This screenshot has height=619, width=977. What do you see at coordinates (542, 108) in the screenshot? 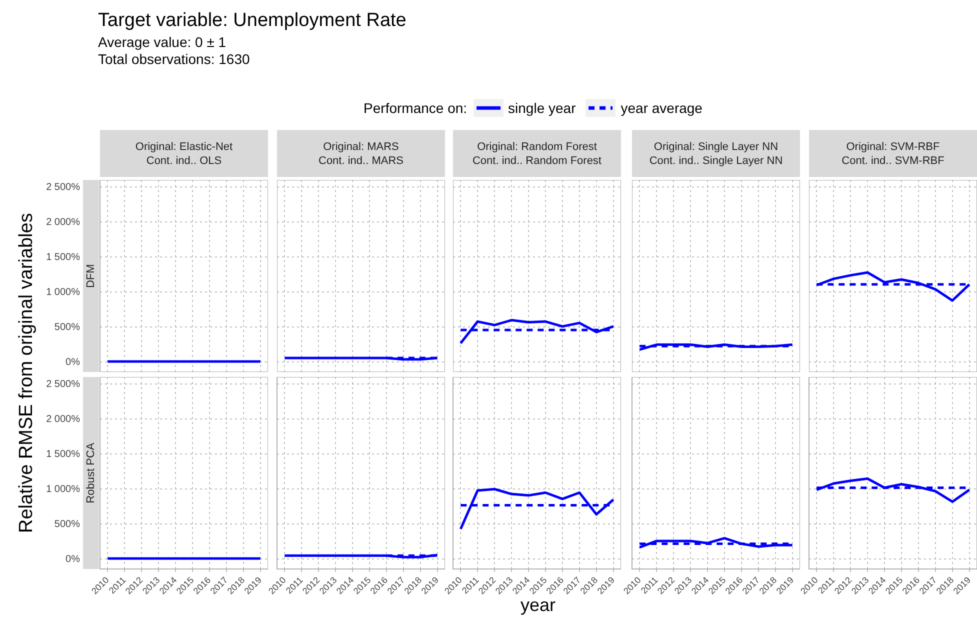
I see `legend-label: single year` at bounding box center [542, 108].